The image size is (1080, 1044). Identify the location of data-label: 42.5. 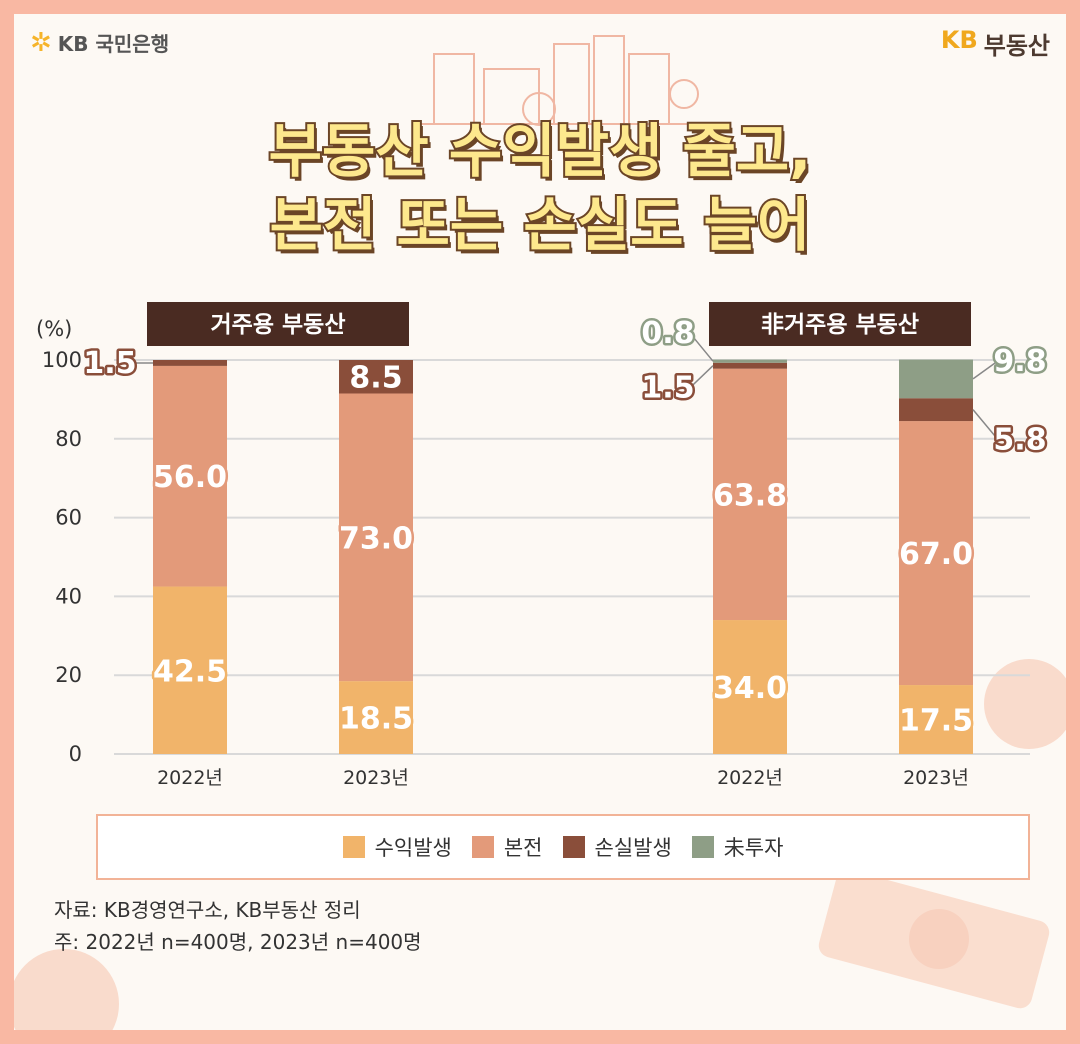
(190, 671).